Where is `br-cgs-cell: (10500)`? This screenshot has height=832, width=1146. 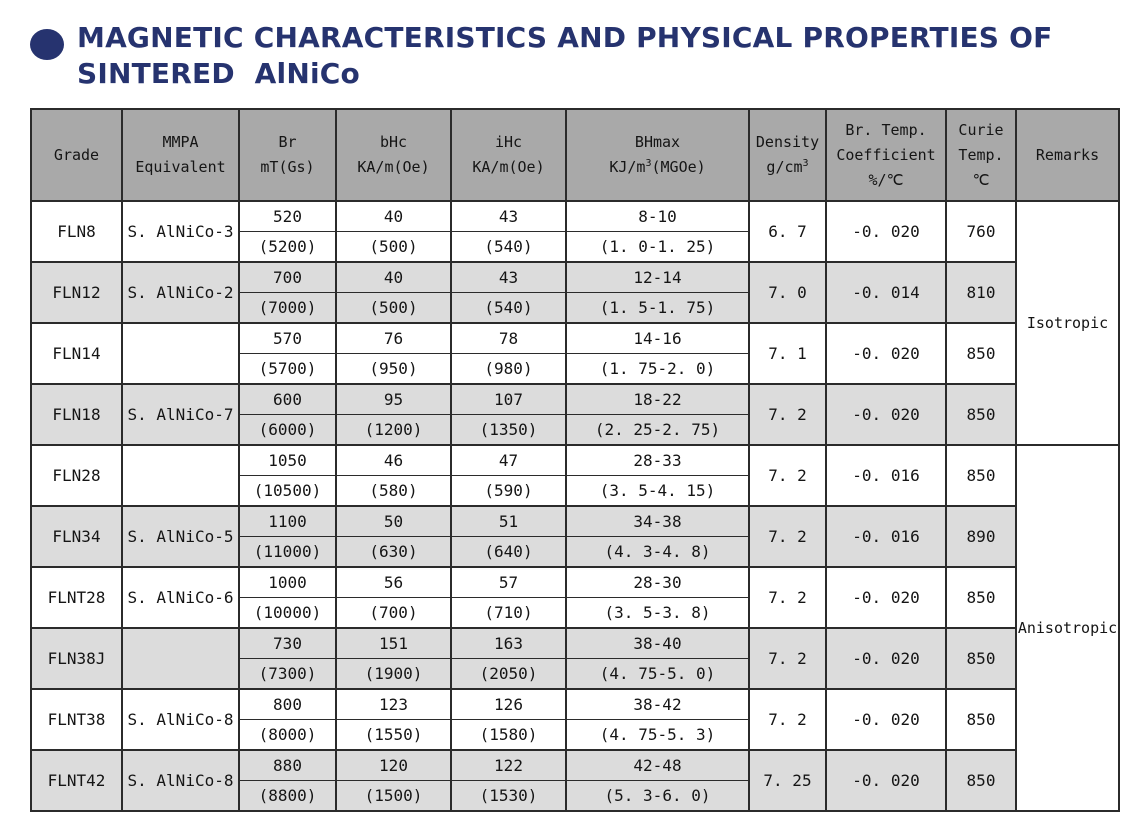 br-cgs-cell: (10500) is located at coordinates (287, 491).